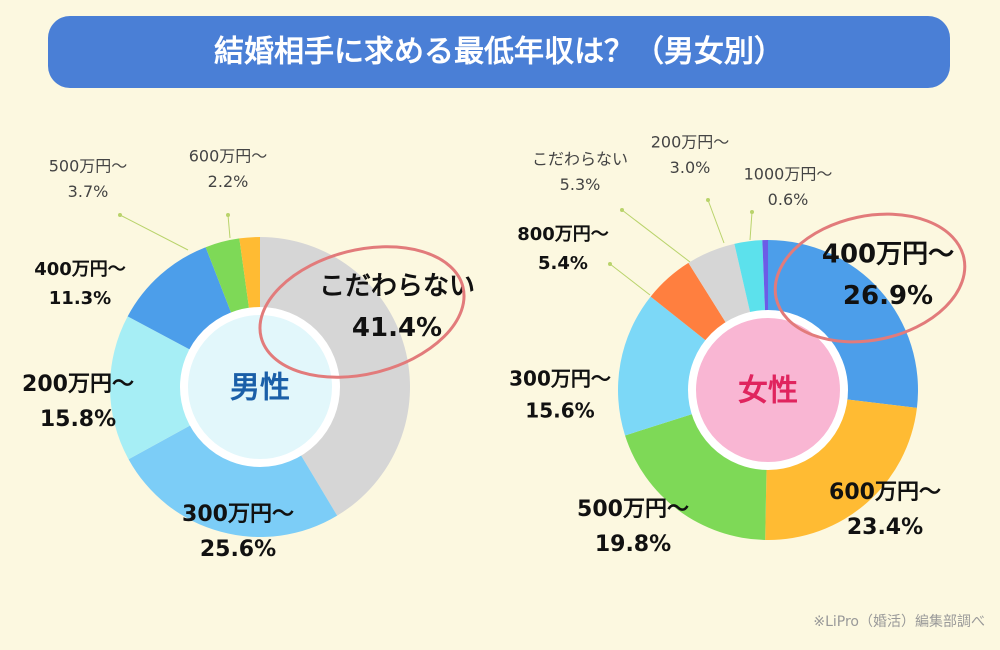 The width and height of the screenshot is (1000, 650). Describe the element at coordinates (690, 167) in the screenshot. I see `slice-value-label: 3.0%` at that location.